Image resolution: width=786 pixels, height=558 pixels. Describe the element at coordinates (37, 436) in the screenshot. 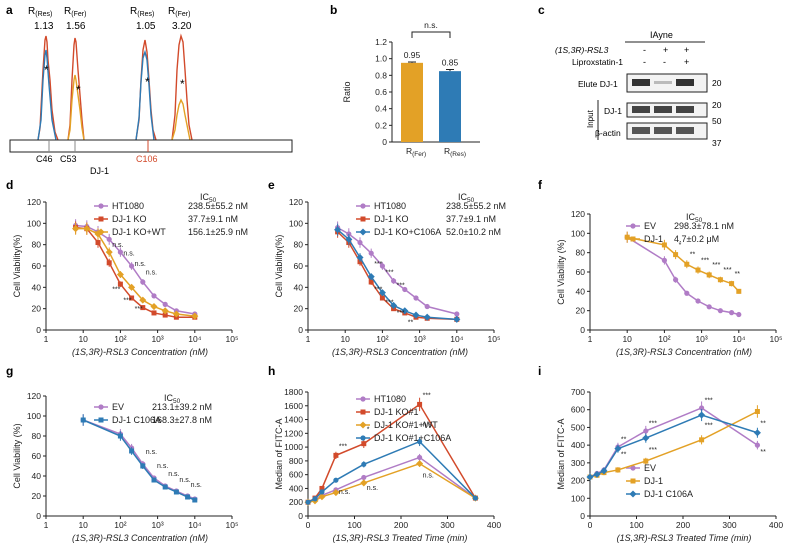

I see `y-tick-label: 80` at that location.